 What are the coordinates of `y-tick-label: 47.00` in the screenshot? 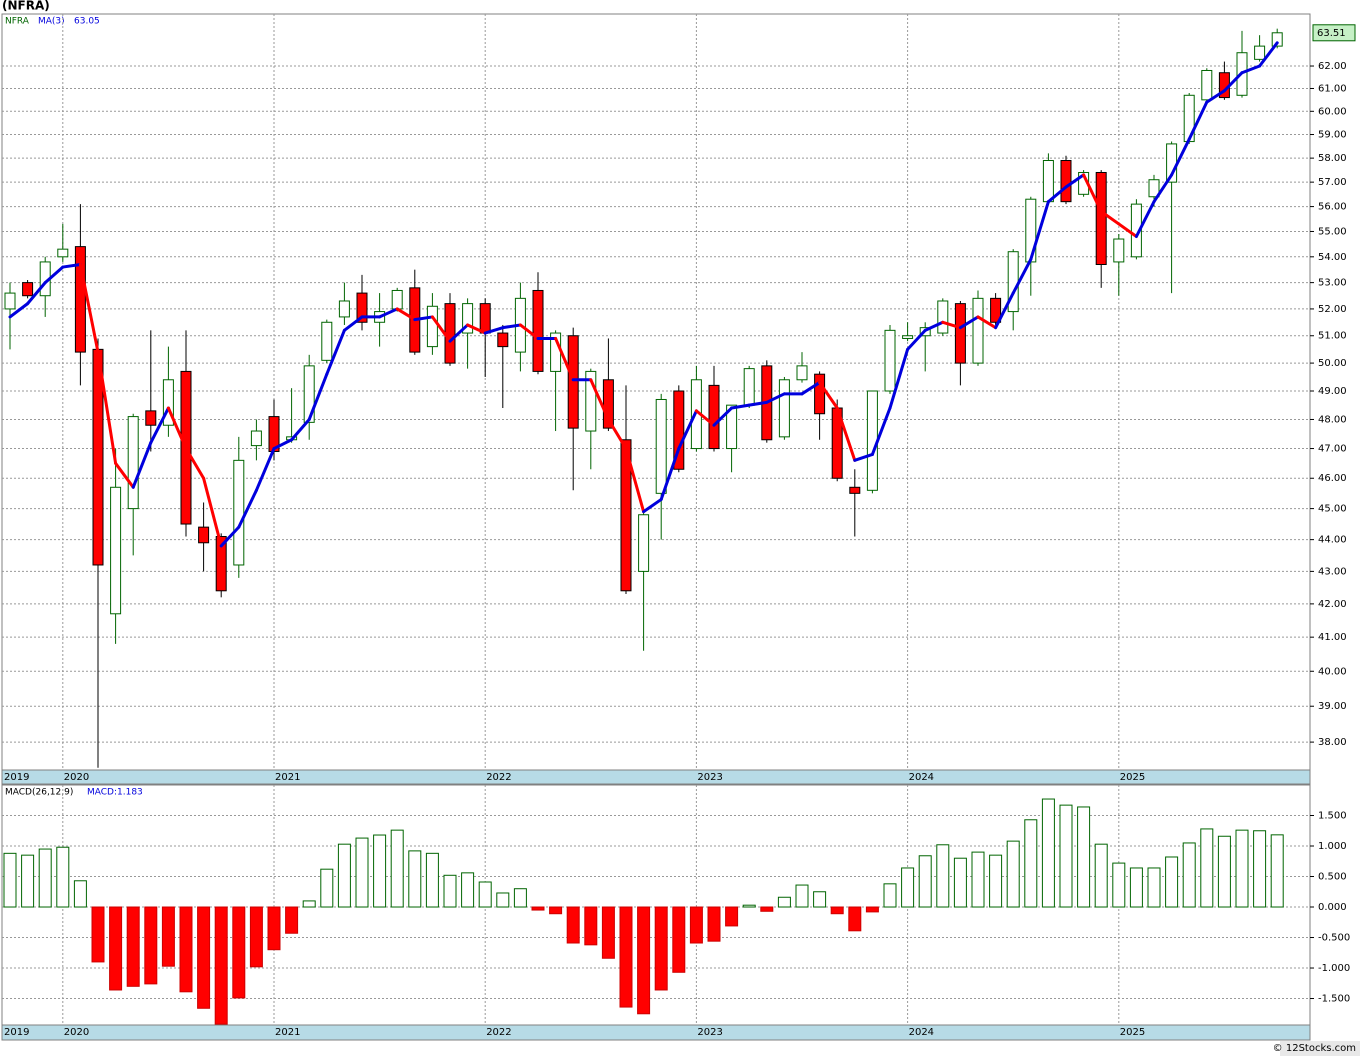 It's located at (1332, 449).